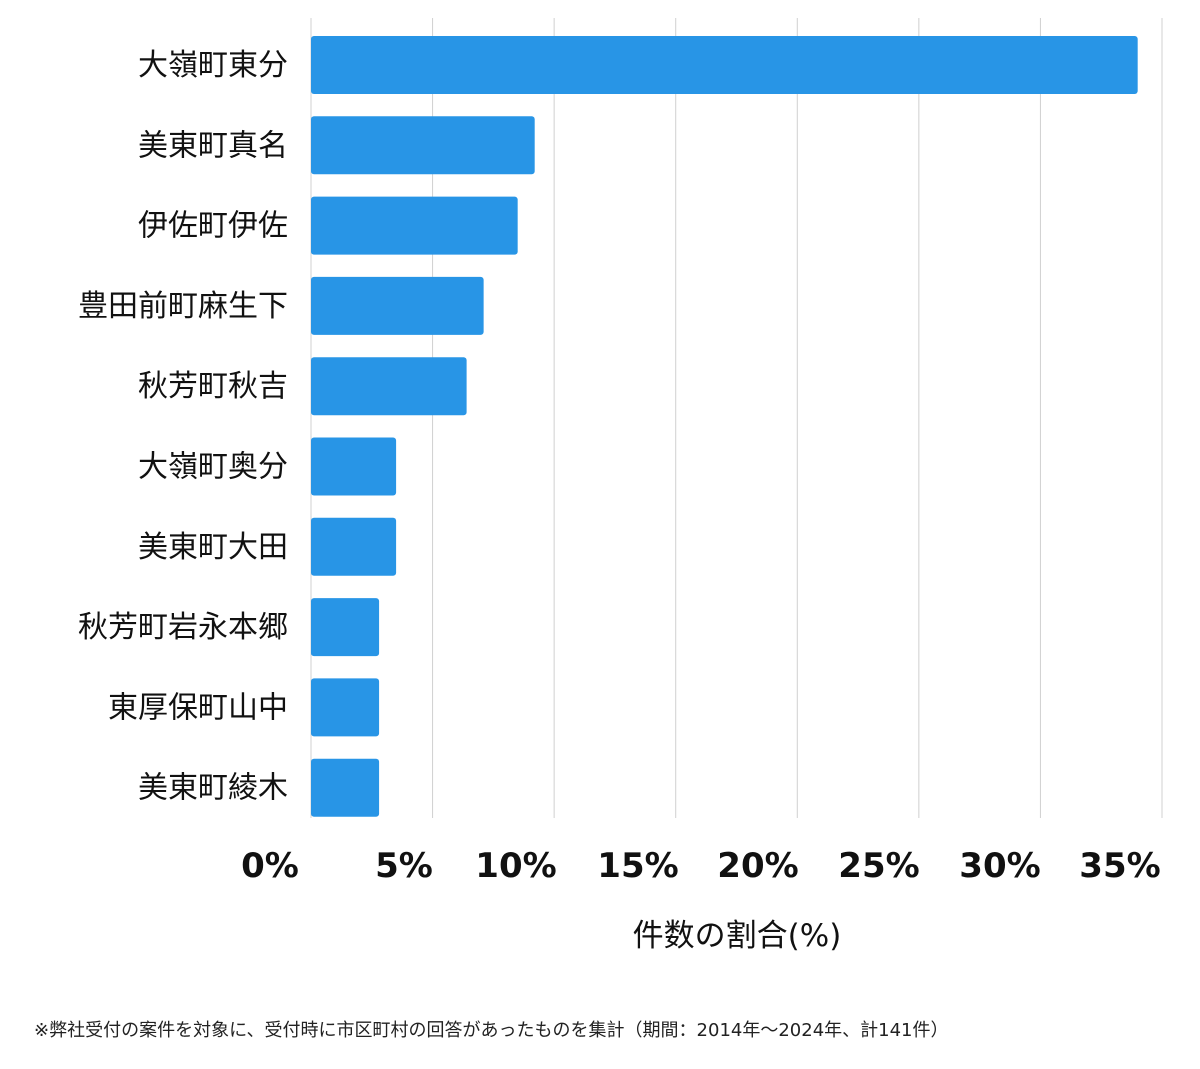  I want to click on category-label: 美東町真名, so click(213, 145).